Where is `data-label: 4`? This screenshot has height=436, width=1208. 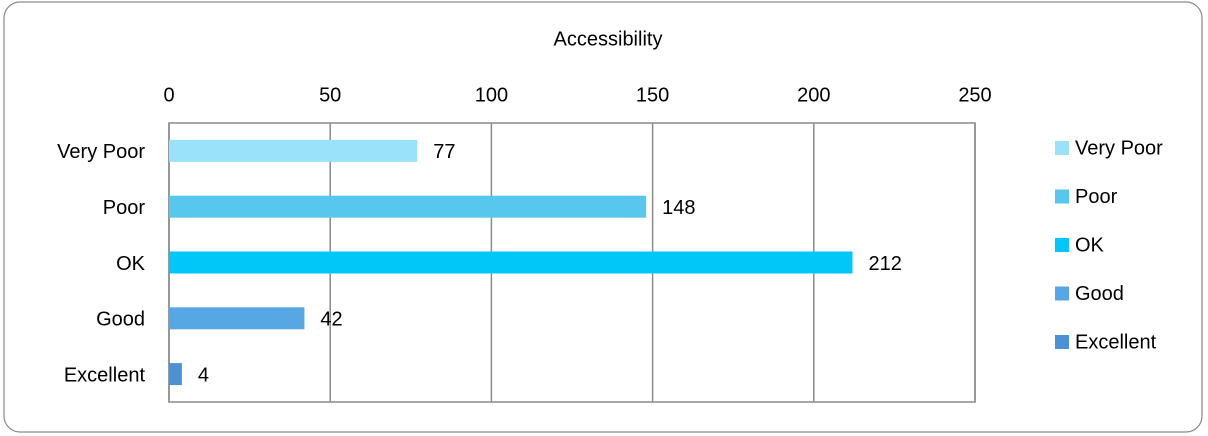
data-label: 4 is located at coordinates (203, 375).